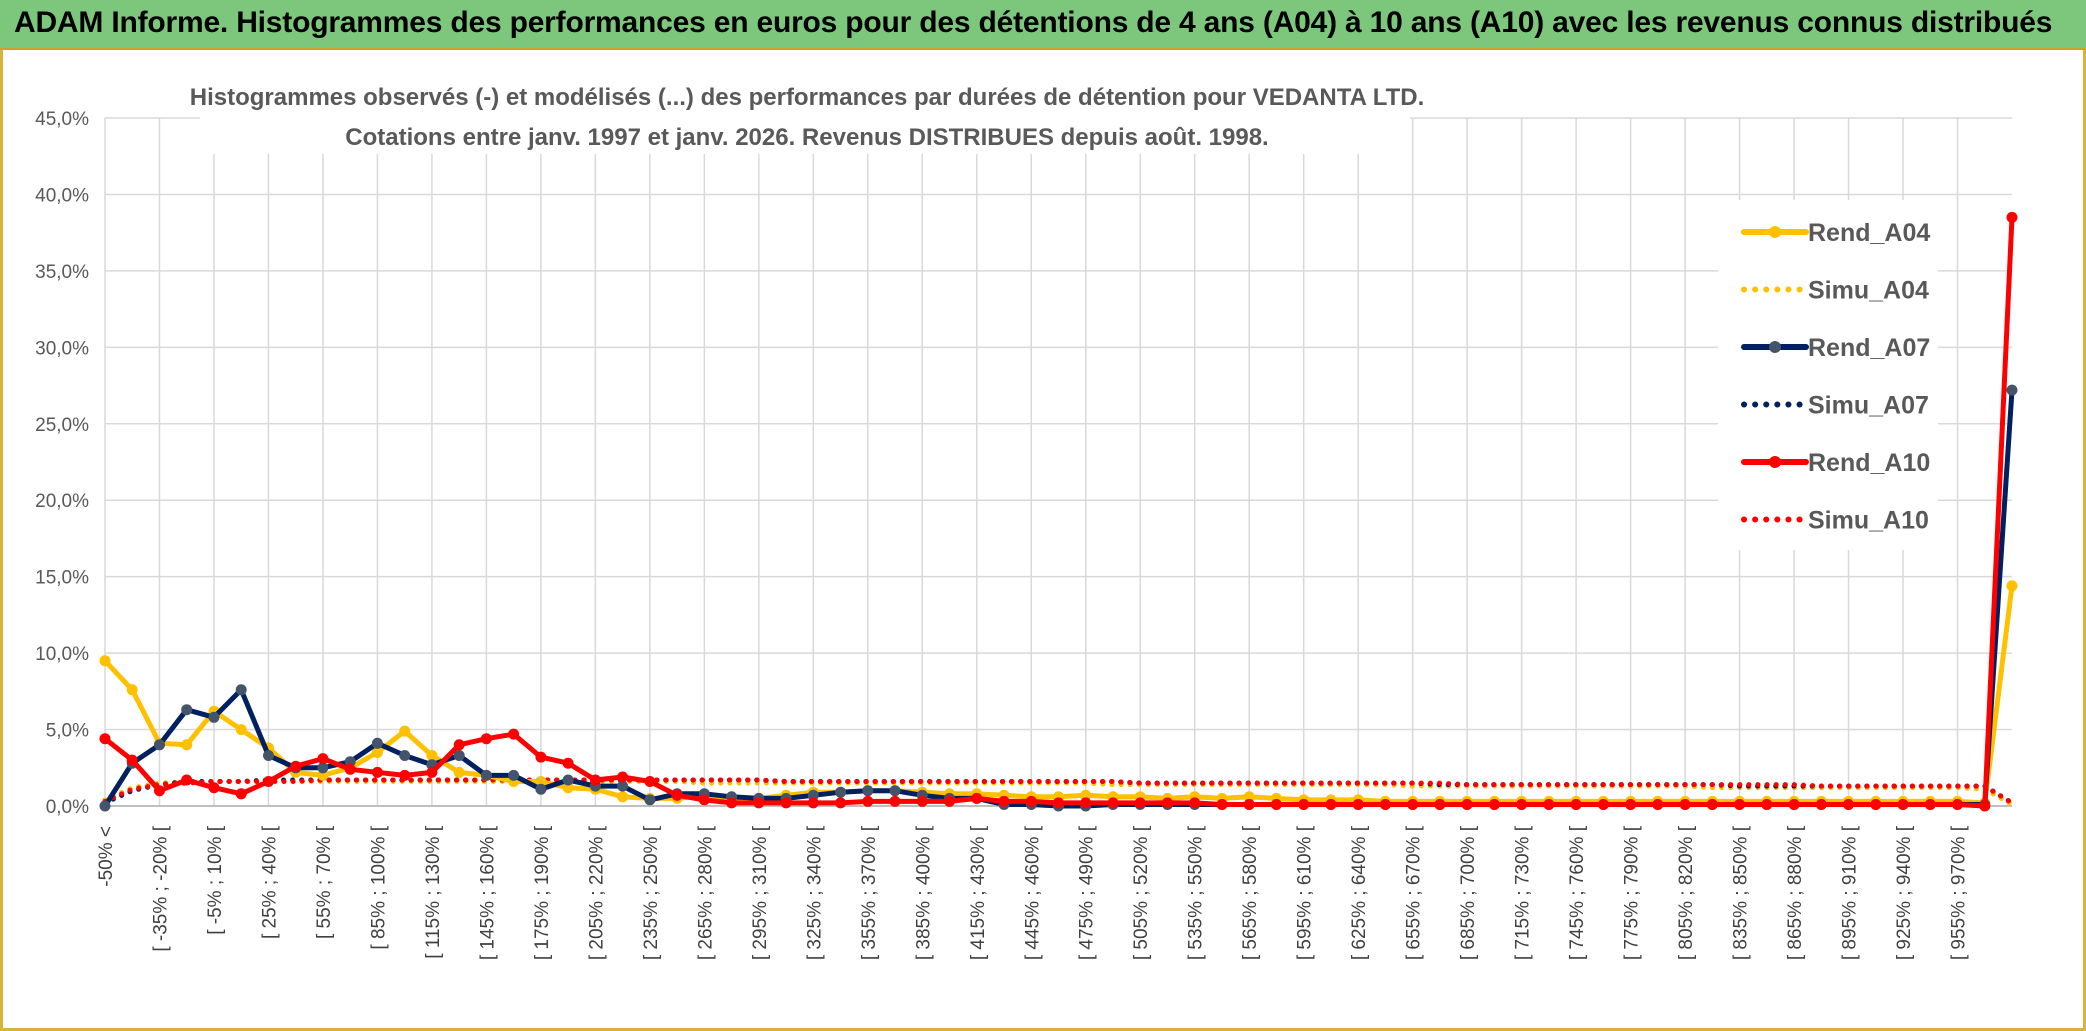 This screenshot has height=1031, width=2086. Describe the element at coordinates (215, 879) in the screenshot. I see `x-tick-label: [ -5% ; 10% [` at that location.